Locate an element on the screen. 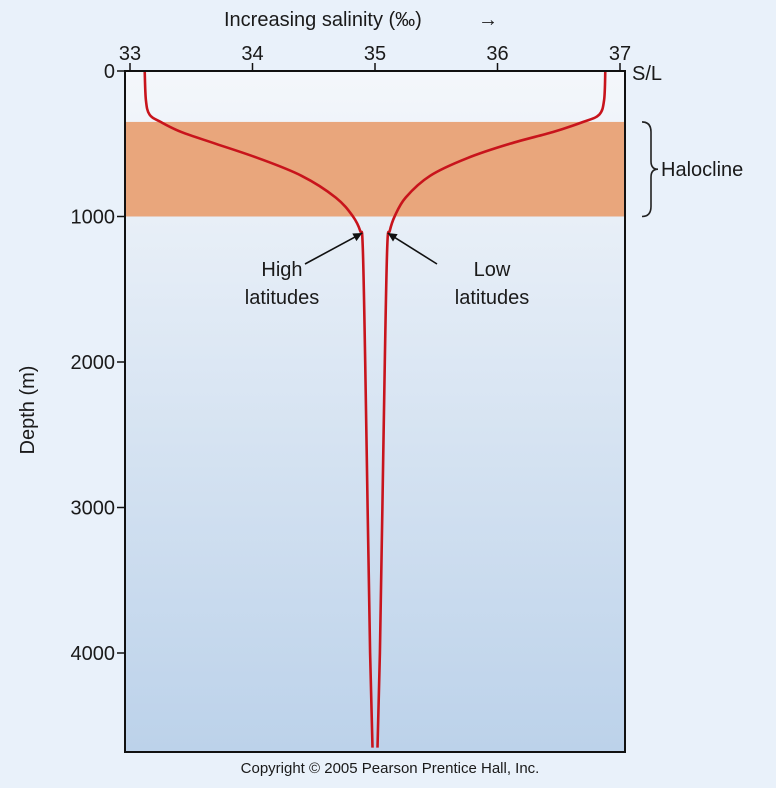  x-axis-arrow: → is located at coordinates (488, 20).